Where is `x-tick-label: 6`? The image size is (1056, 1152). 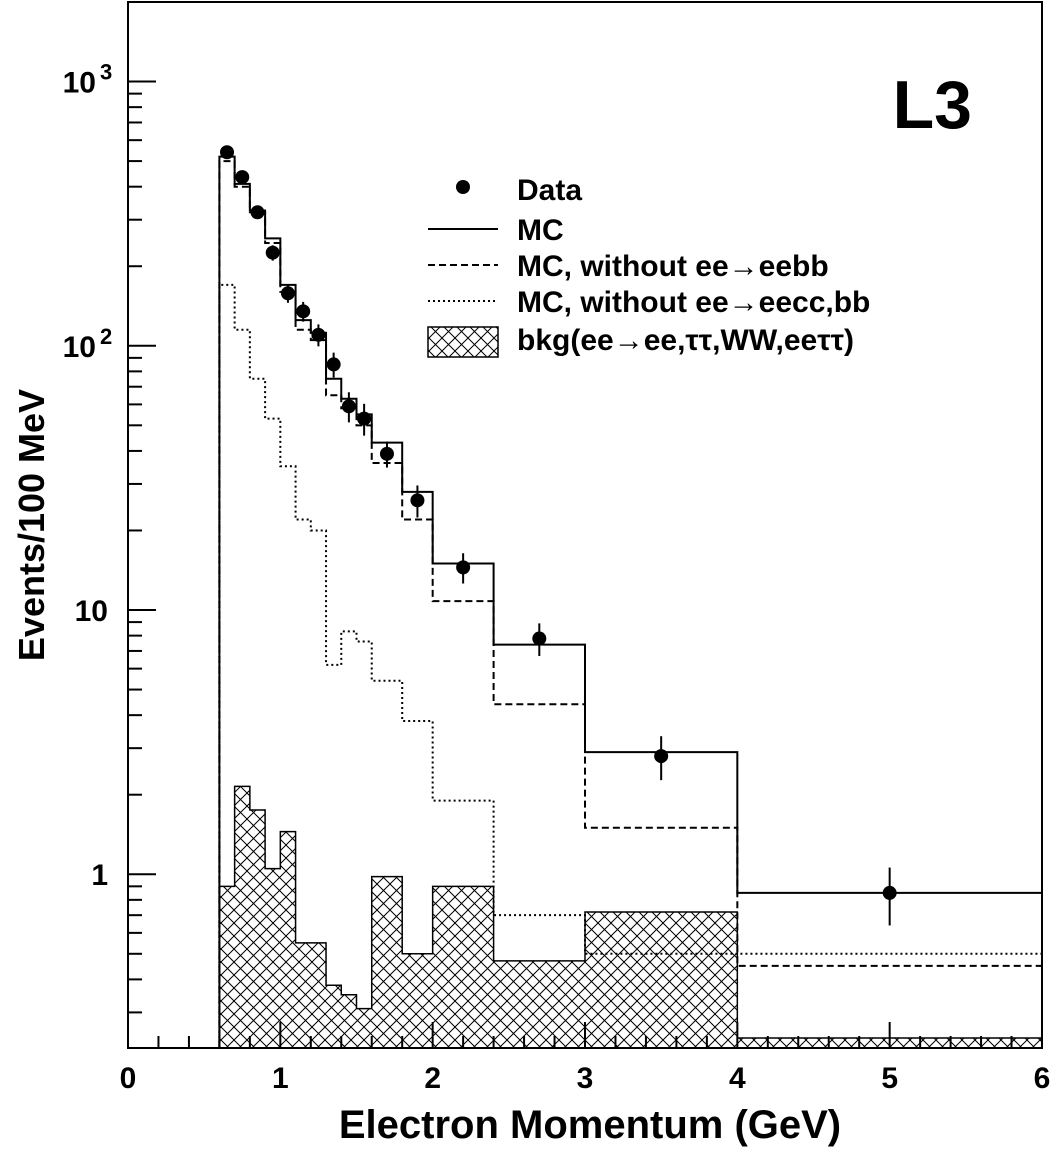 x-tick-label: 6 is located at coordinates (1042, 1078).